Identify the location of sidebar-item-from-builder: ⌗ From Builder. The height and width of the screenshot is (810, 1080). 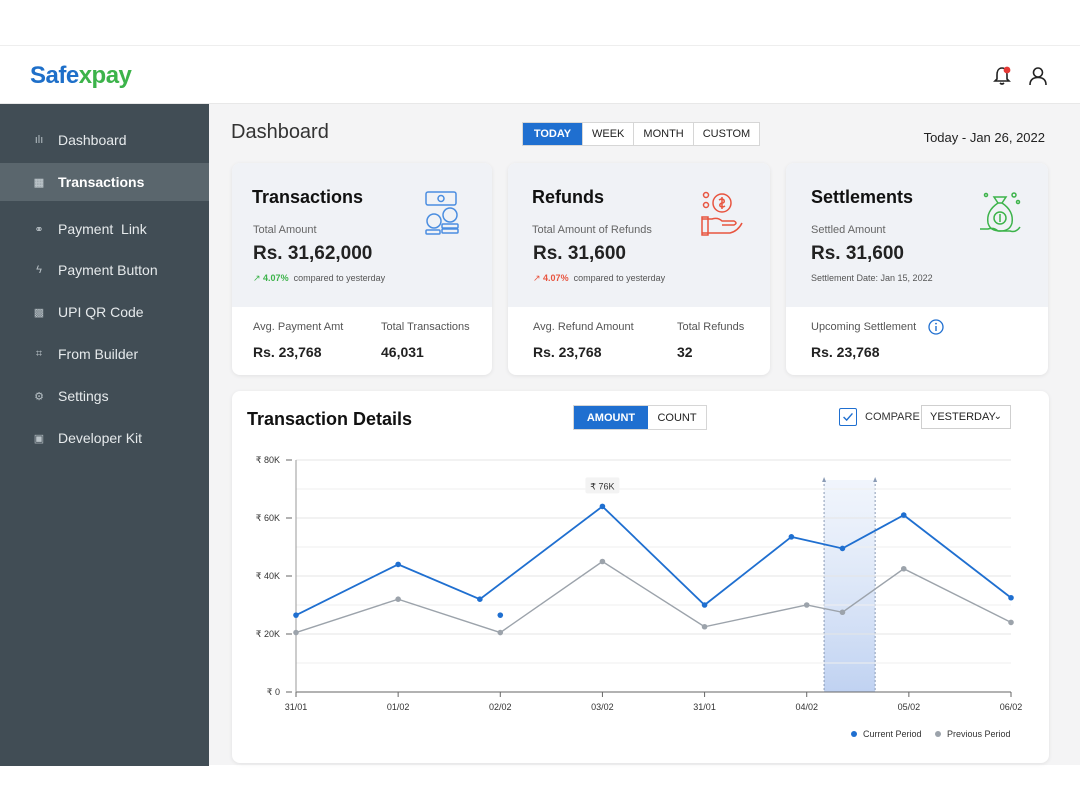
(104, 354).